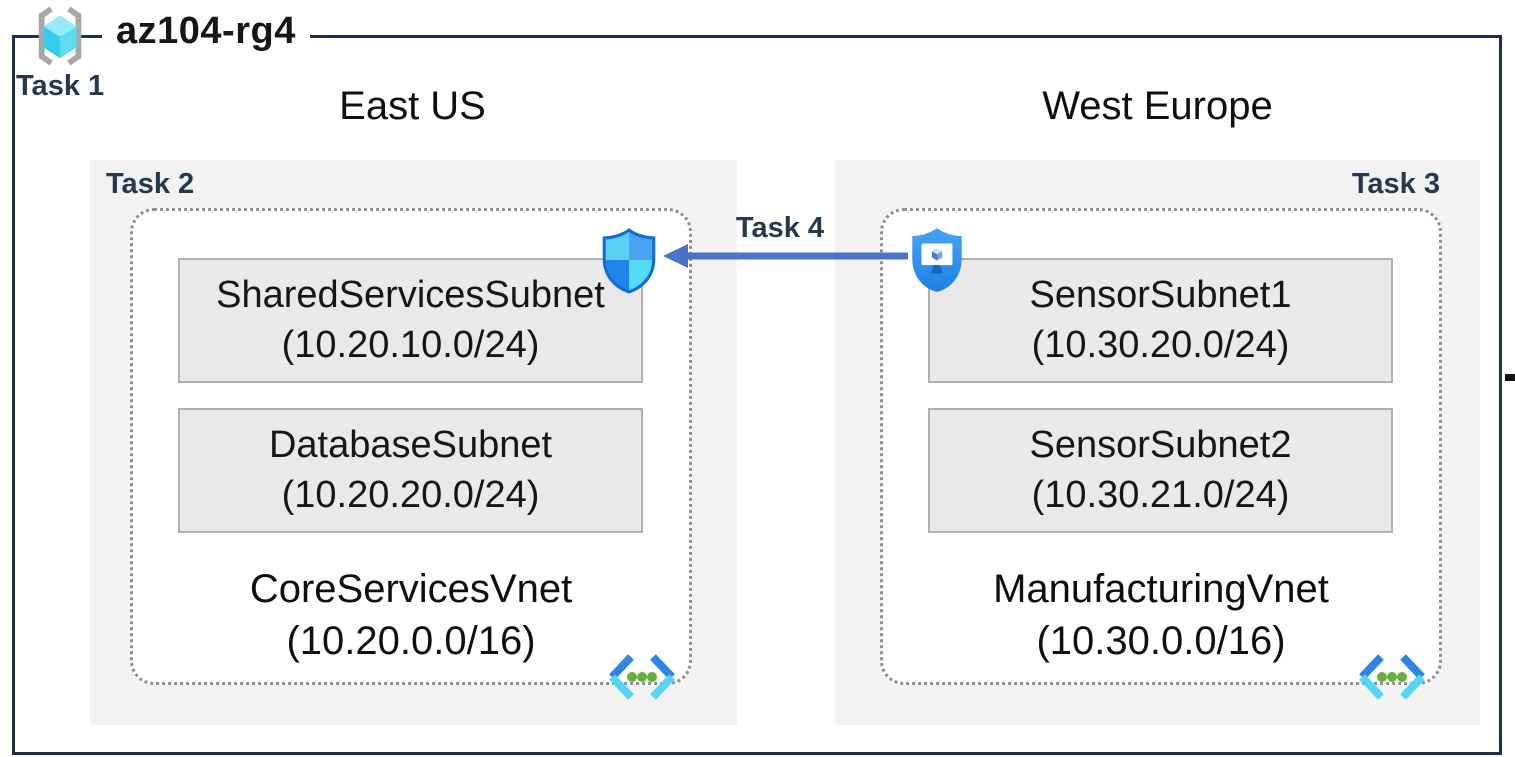  Describe the element at coordinates (785, 256) in the screenshot. I see `peering-arrow` at that location.